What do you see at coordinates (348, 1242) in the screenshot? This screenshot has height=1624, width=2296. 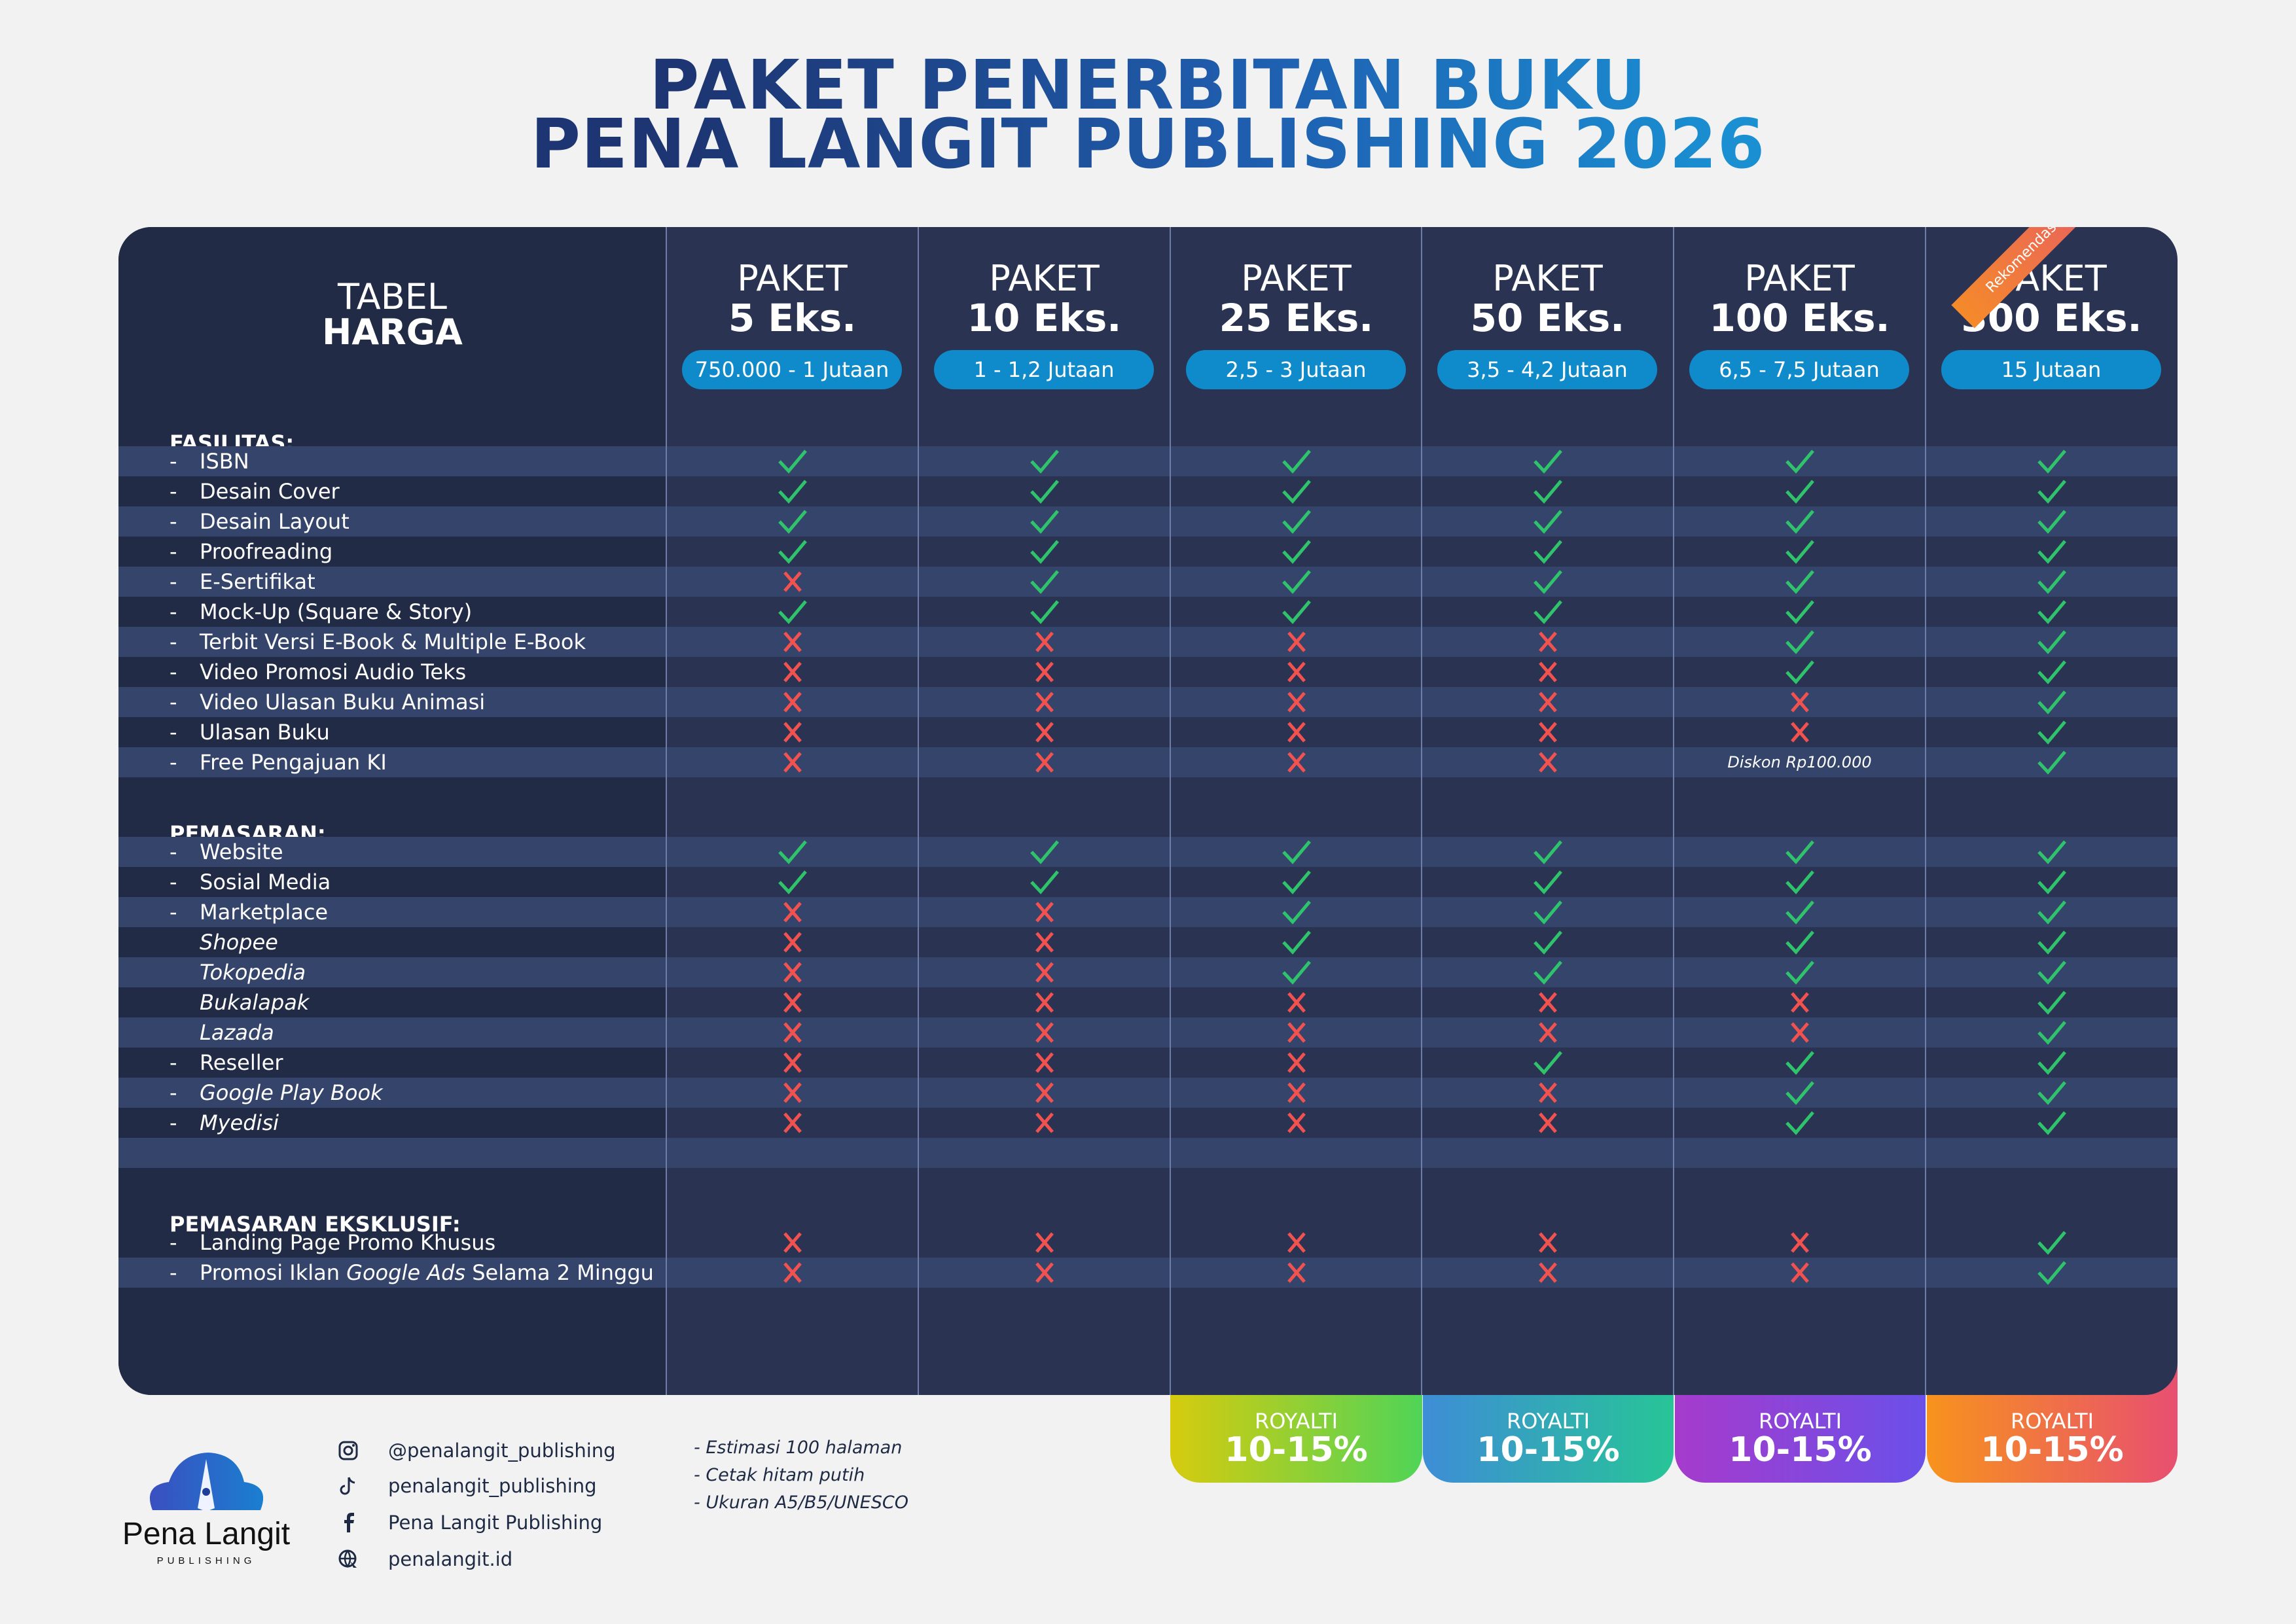 I see `label-text: Landing Page Promo Khusus` at bounding box center [348, 1242].